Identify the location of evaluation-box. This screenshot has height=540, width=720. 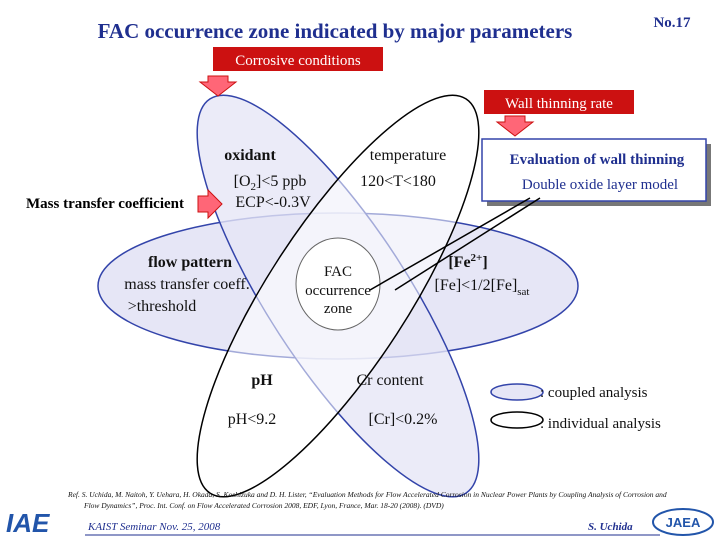
(594, 170).